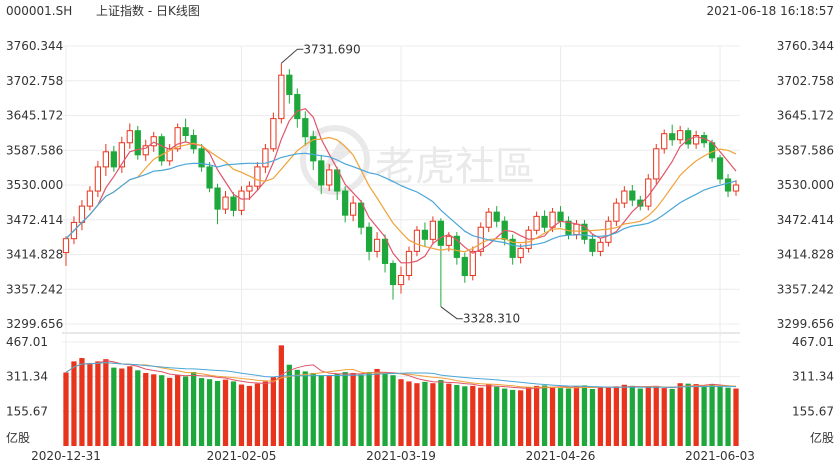 This screenshot has height=470, width=840. What do you see at coordinates (813, 377) in the screenshot?
I see `volume-tick-right: 311.34` at bounding box center [813, 377].